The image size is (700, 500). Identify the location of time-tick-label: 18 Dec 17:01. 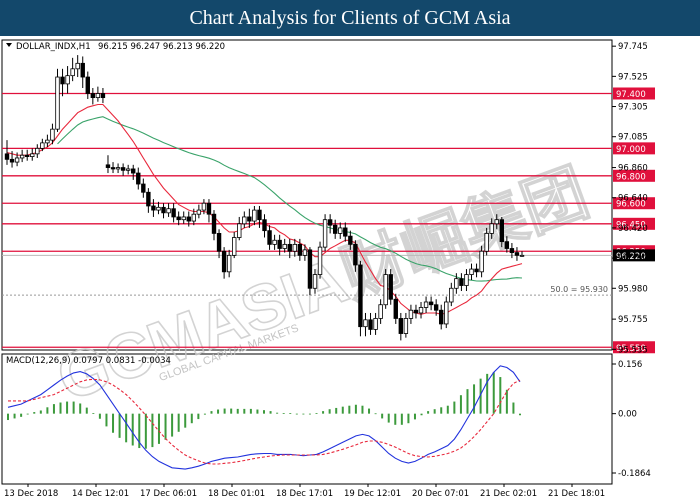
(304, 494).